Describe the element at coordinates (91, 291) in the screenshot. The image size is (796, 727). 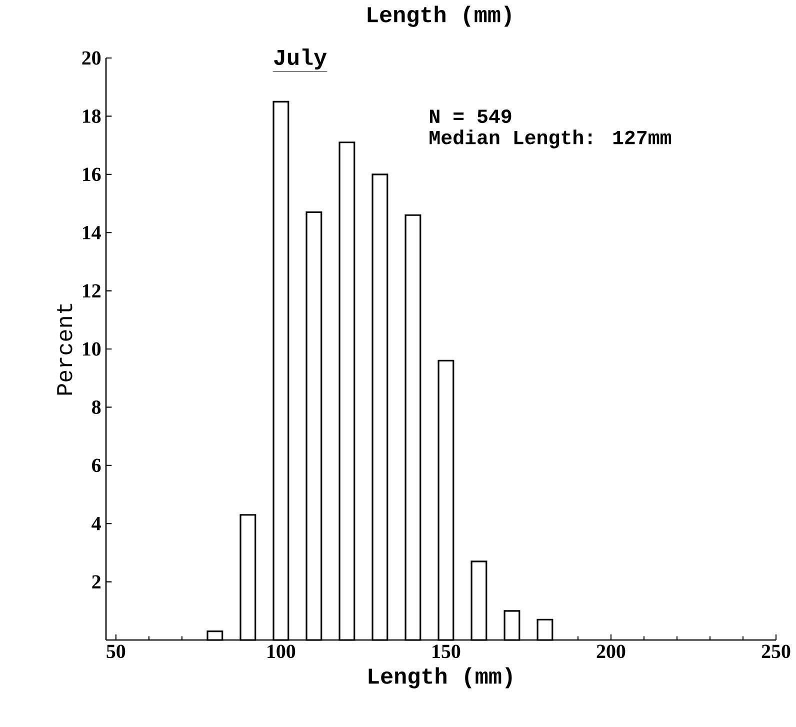
I see `y-tick-label: 12` at that location.